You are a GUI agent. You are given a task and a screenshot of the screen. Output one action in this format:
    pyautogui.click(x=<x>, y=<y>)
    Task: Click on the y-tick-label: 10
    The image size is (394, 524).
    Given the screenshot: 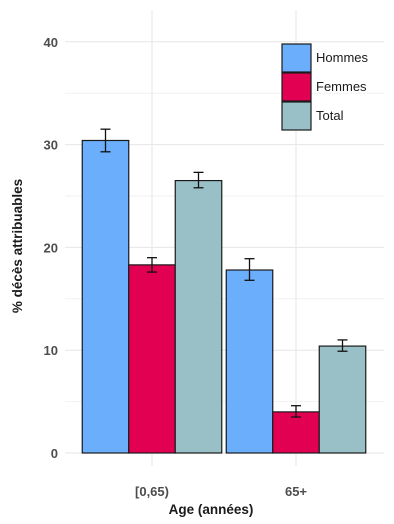 What is the action you would take?
    pyautogui.click(x=51, y=350)
    